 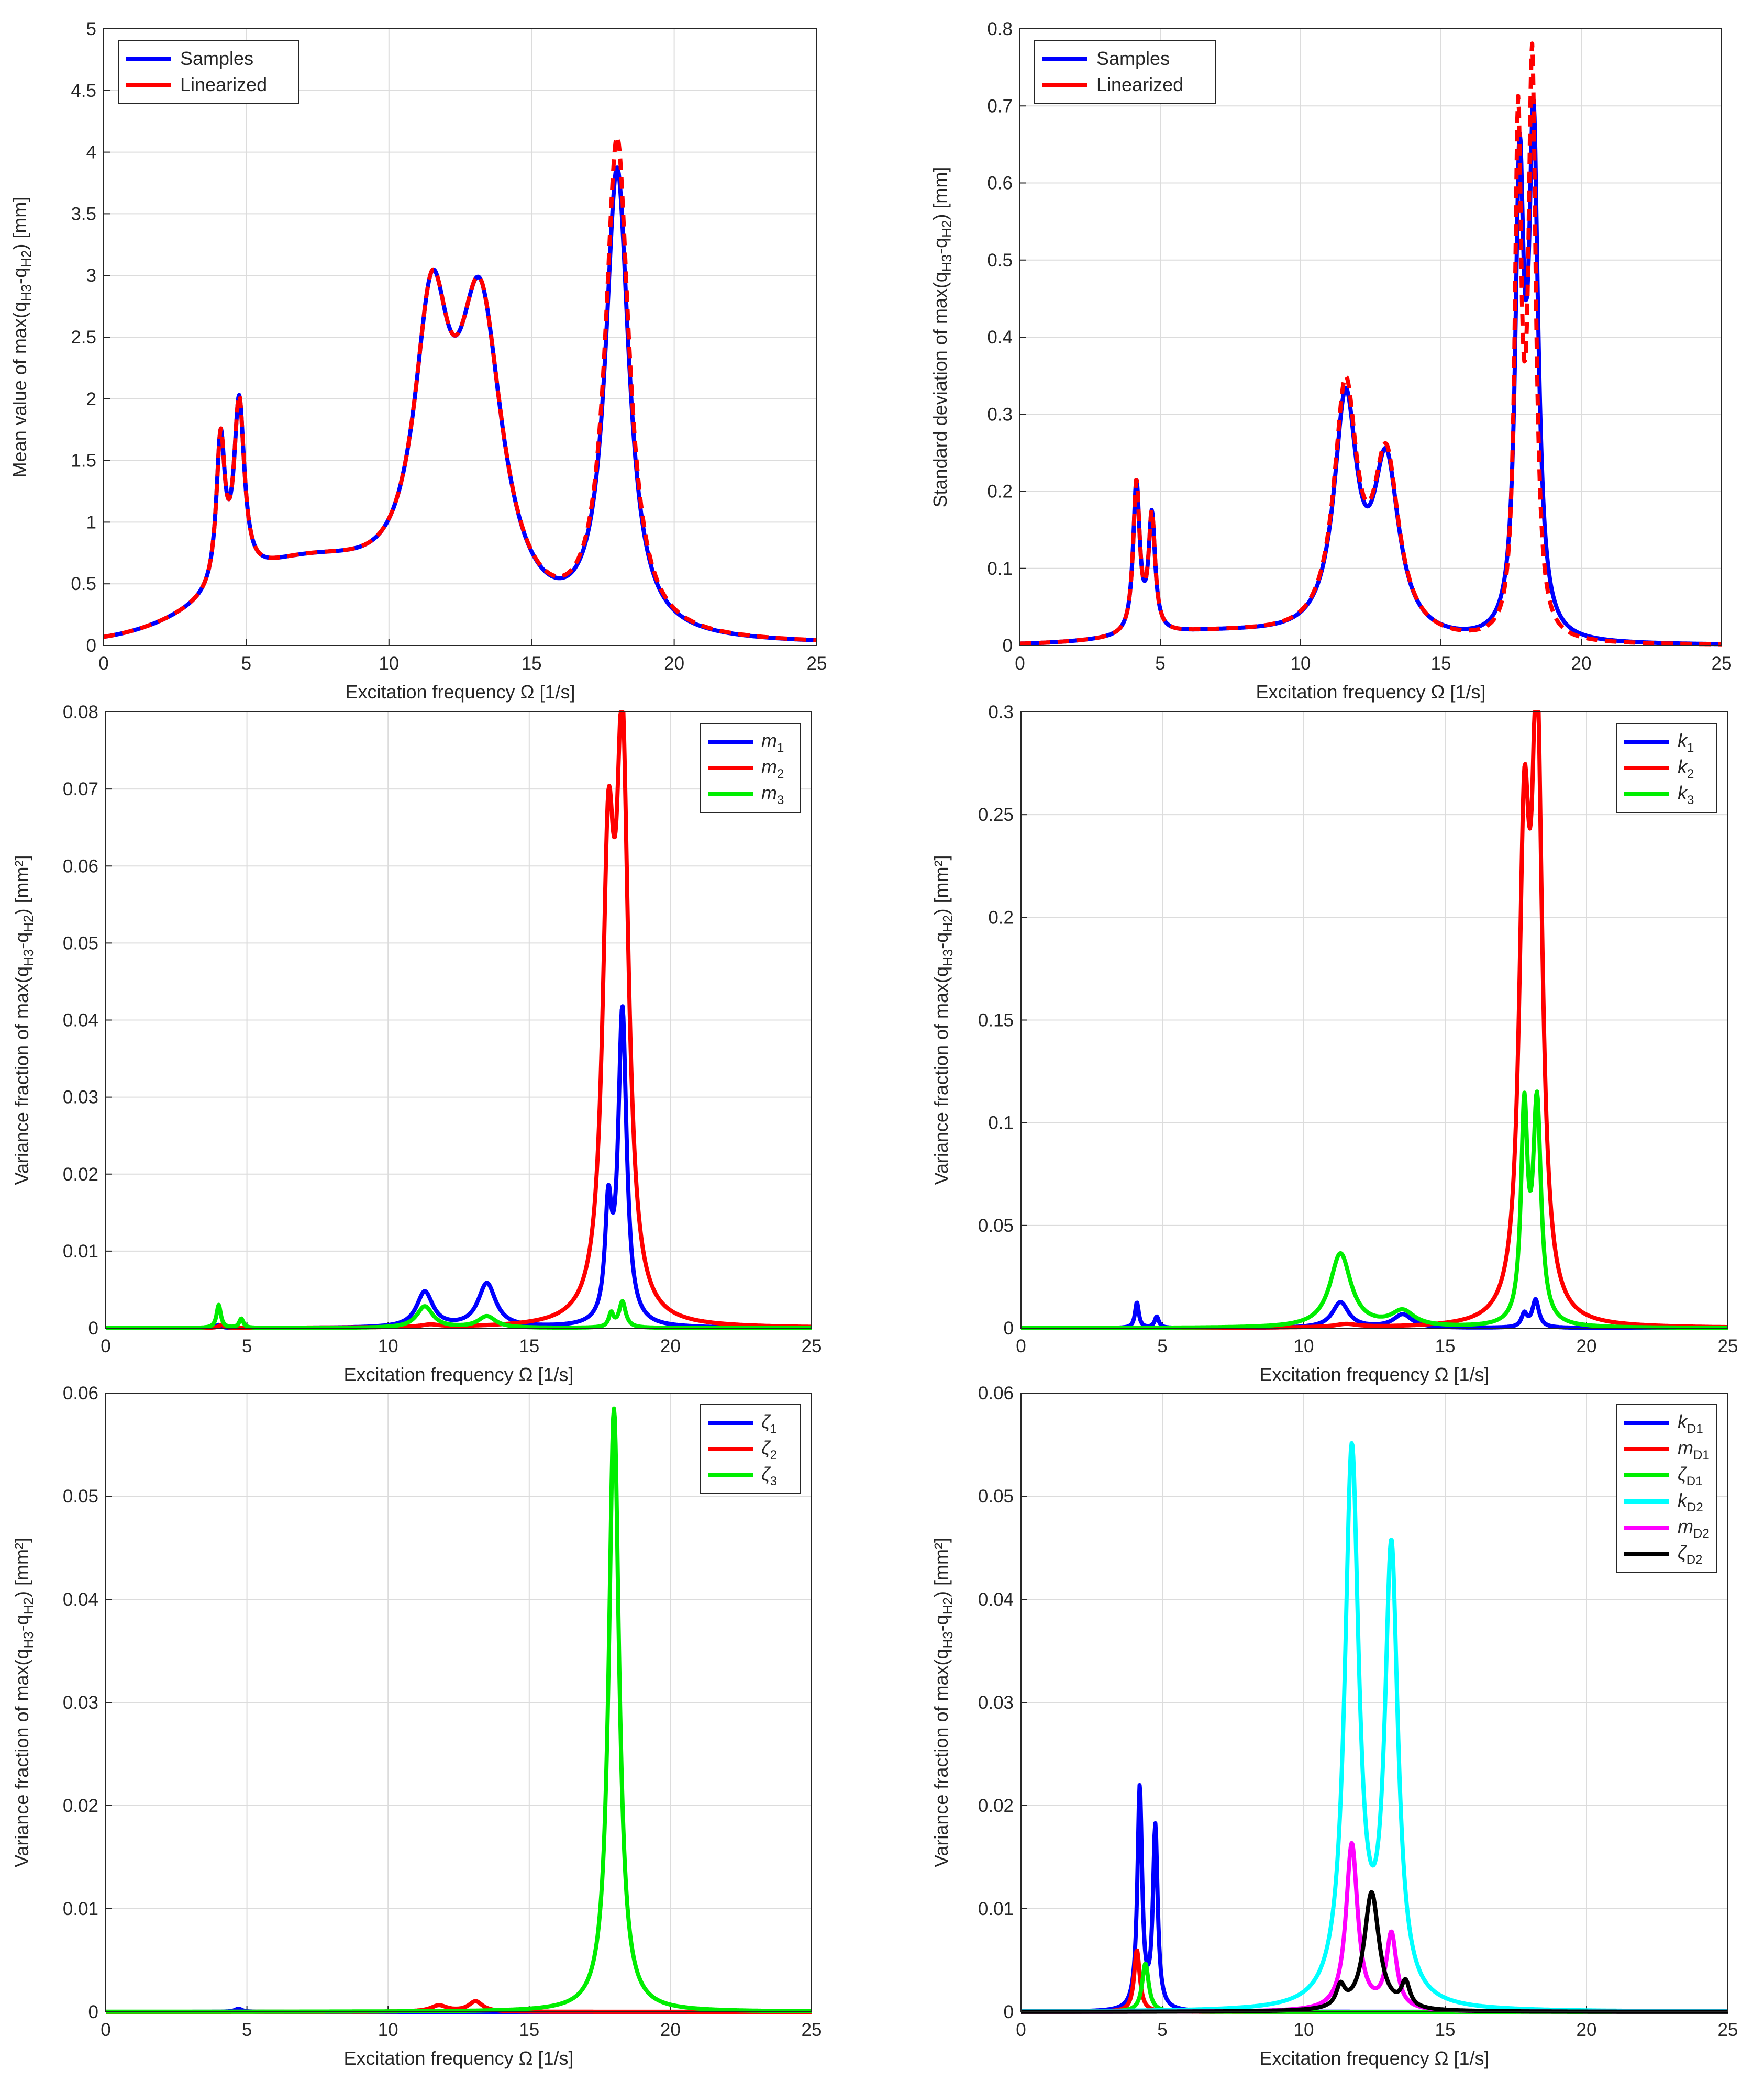 I want to click on legend: Samples Linearized, so click(x=209, y=72).